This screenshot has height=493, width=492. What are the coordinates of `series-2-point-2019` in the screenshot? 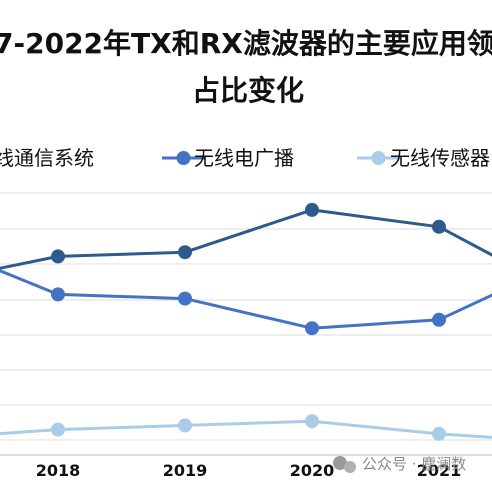 It's located at (185, 298).